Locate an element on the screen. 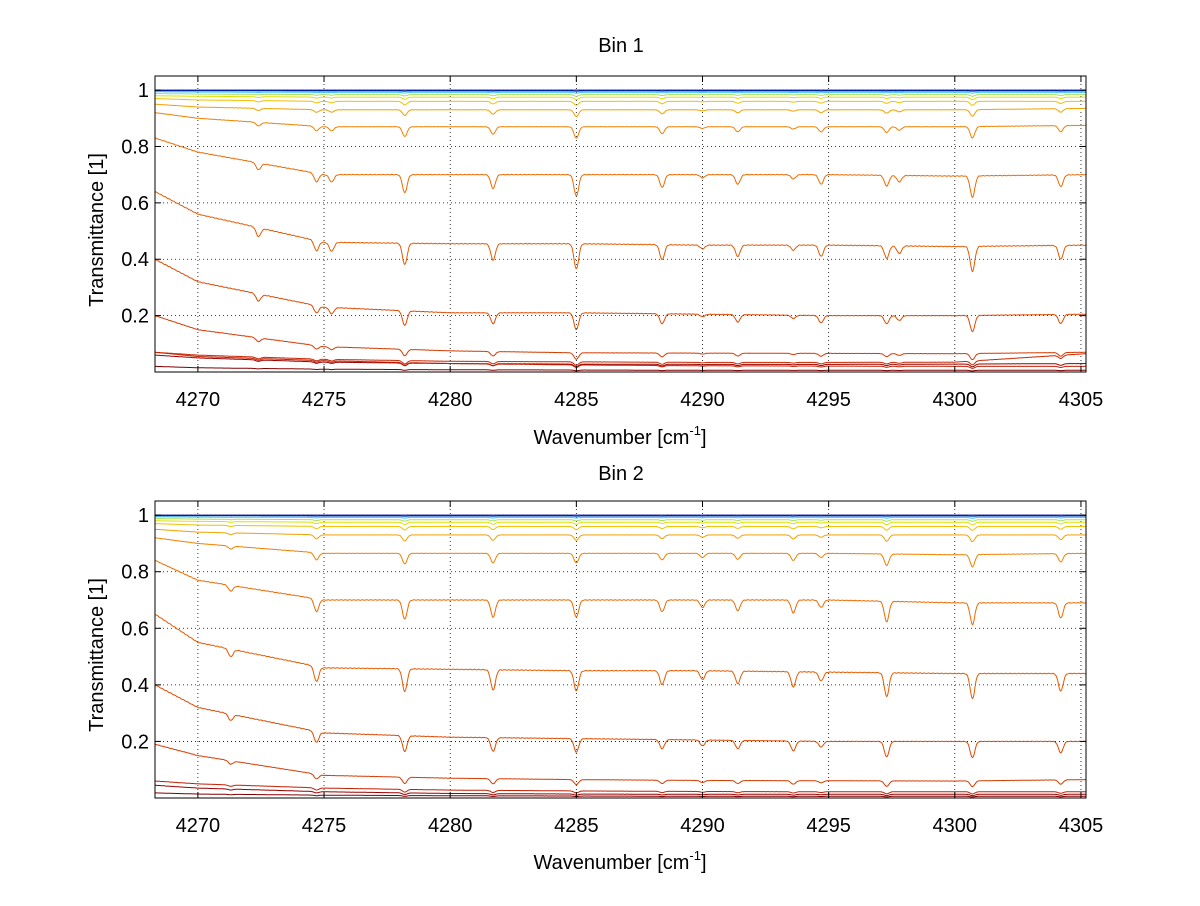 This screenshot has height=906, width=1200. chart-title: Bin 1 is located at coordinates (621, 46).